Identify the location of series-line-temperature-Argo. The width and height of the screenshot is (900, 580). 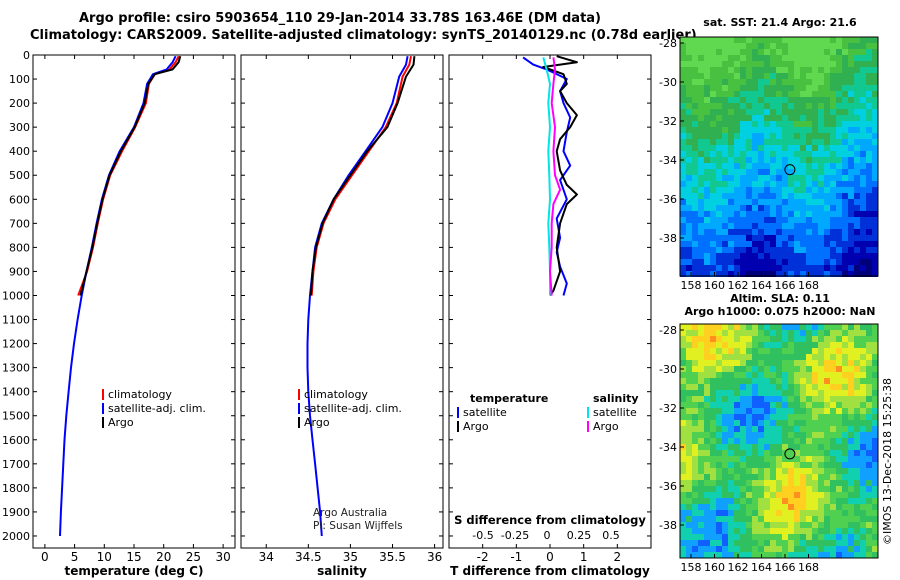
(560, 176).